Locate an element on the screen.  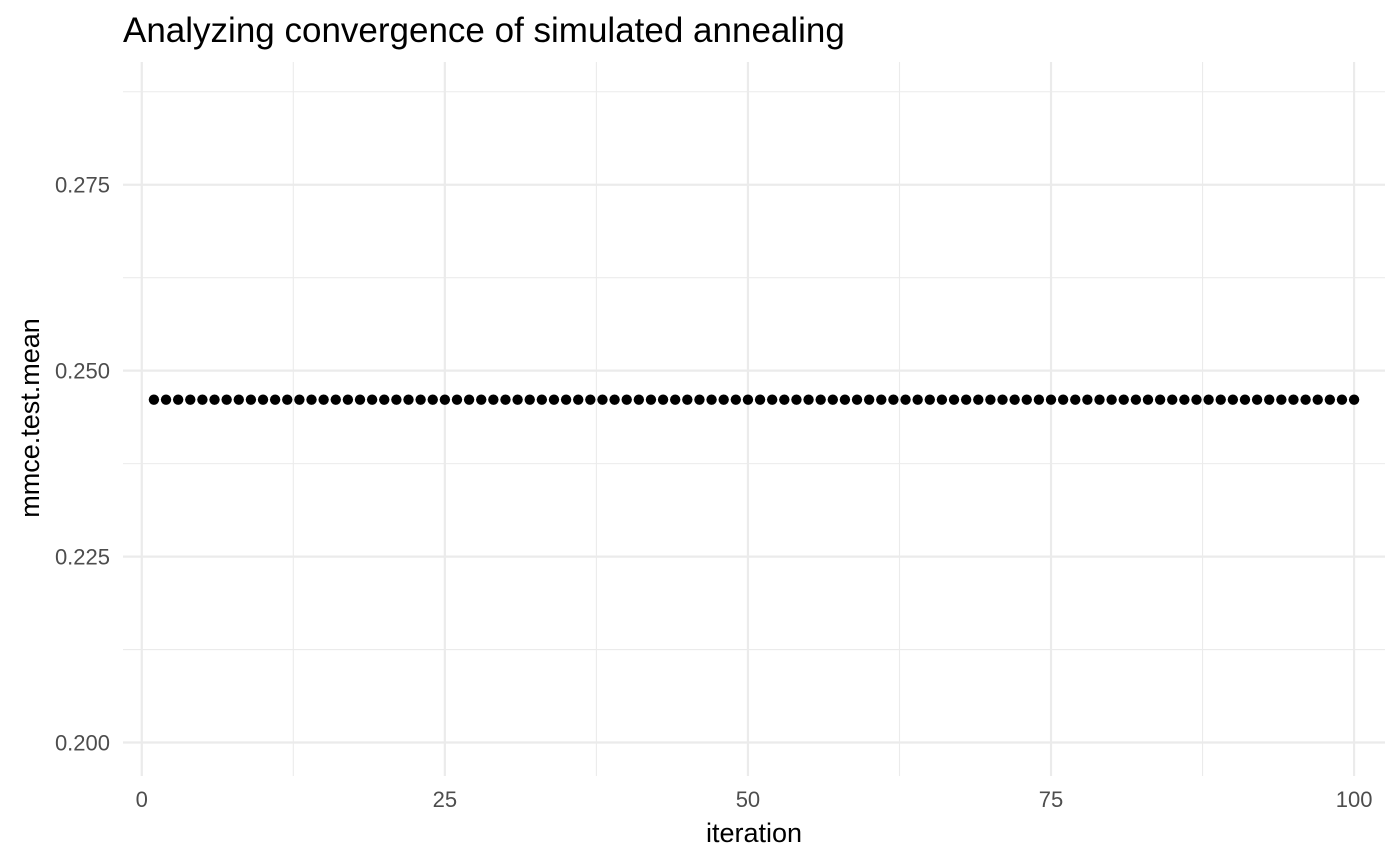
x-tick-label: 75 is located at coordinates (1051, 799).